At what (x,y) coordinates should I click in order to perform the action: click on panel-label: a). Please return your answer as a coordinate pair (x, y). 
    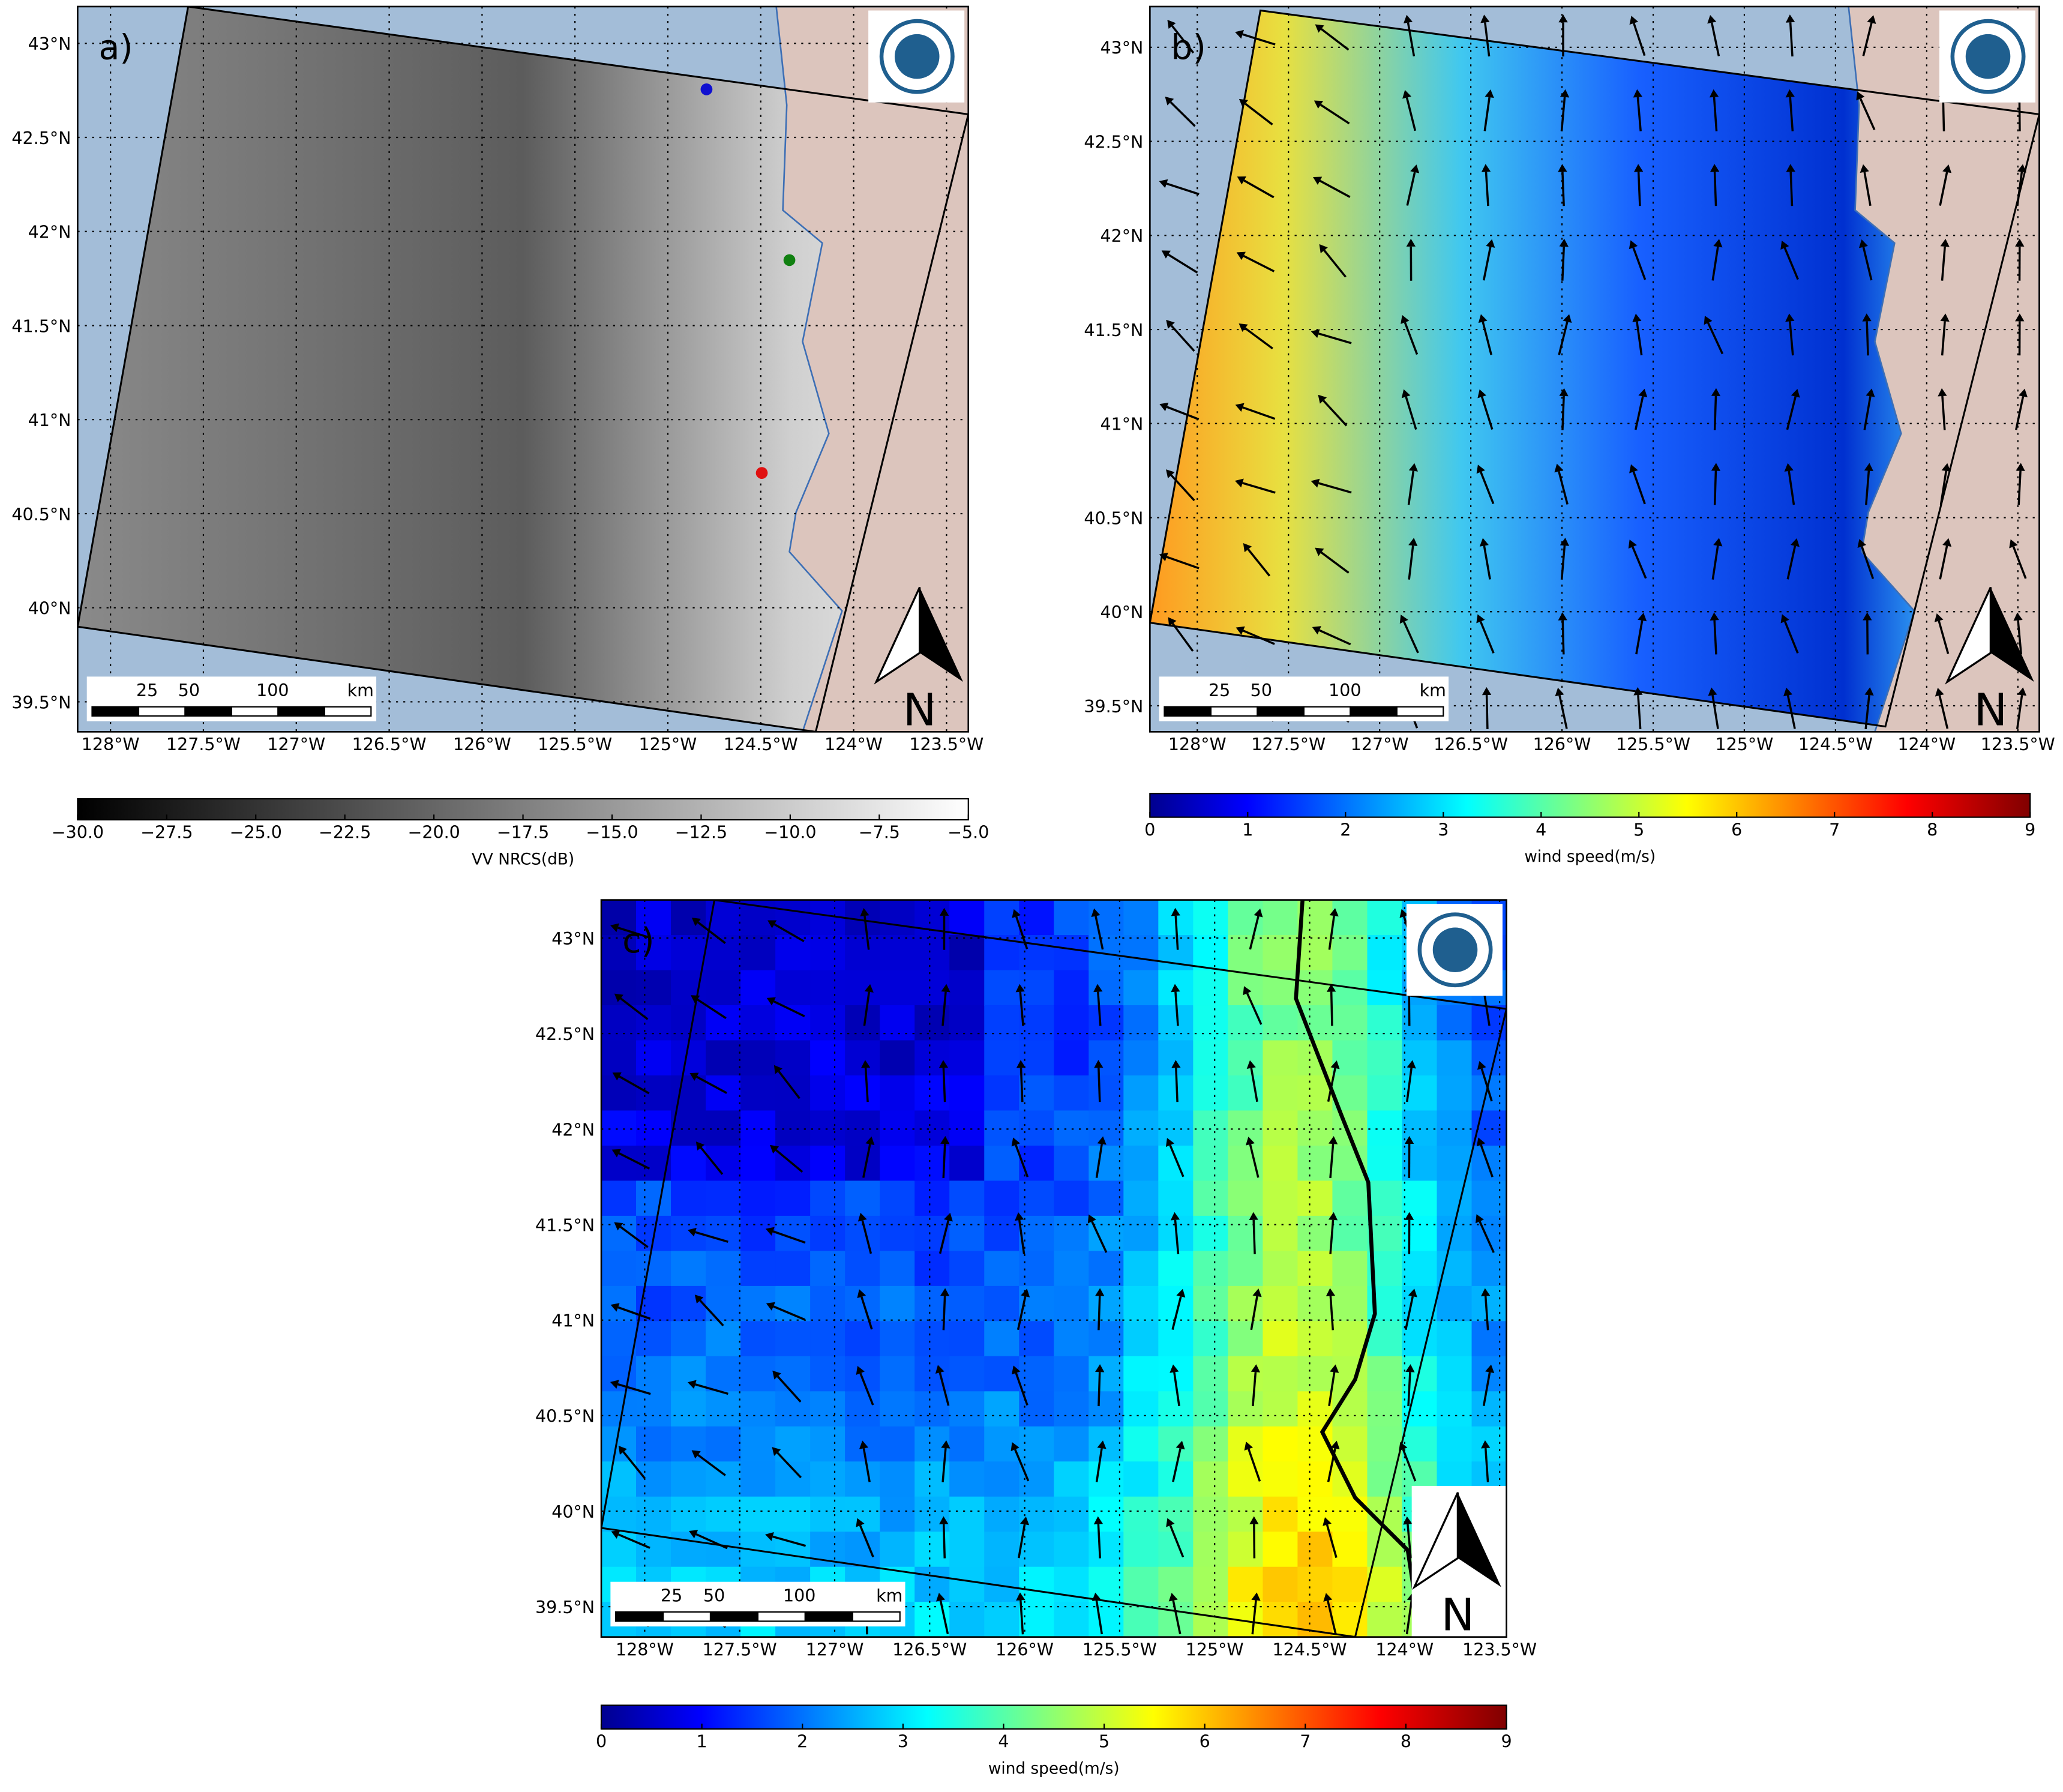
    Looking at the image, I should click on (115, 48).